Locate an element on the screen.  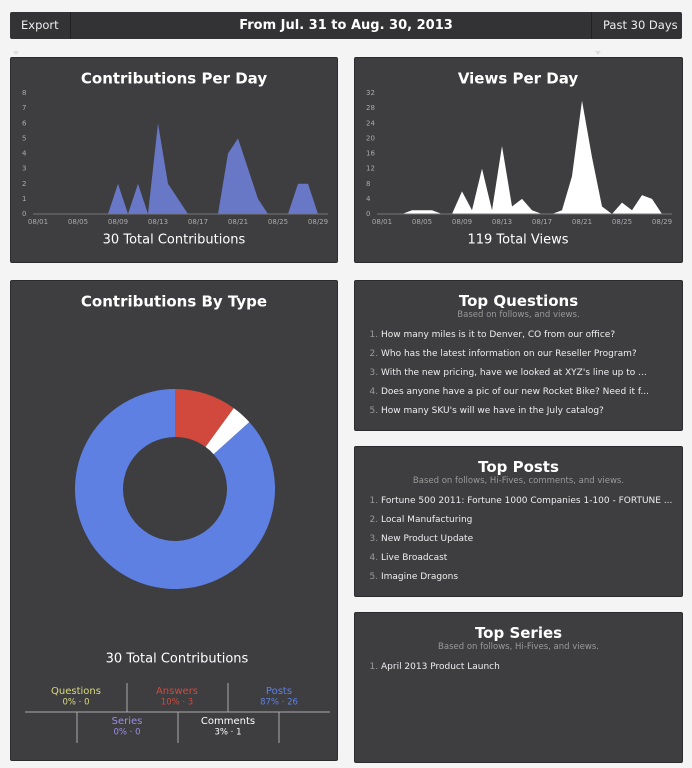
list: April 2013 Product Launch is located at coordinates (526, 667).